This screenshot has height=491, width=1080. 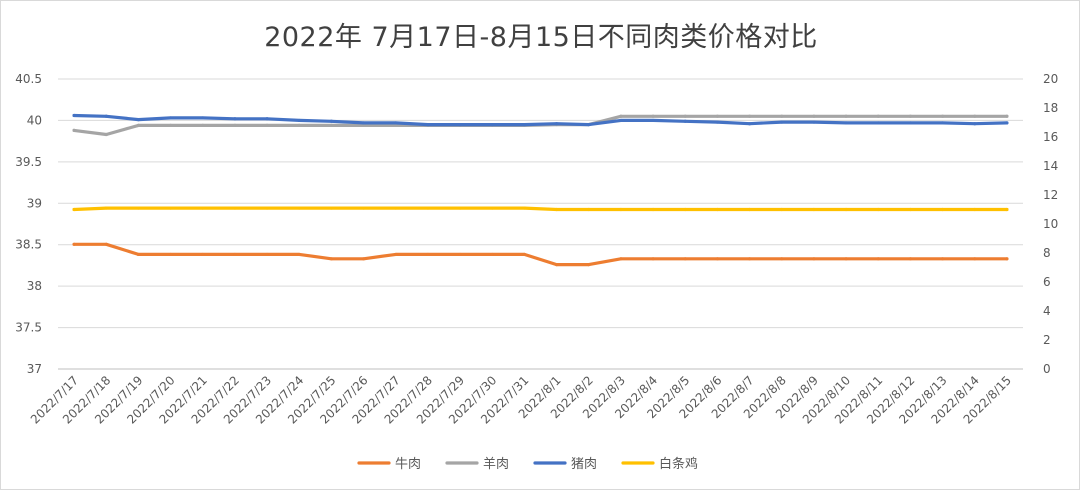 What do you see at coordinates (1050, 108) in the screenshot?
I see `y-right-tick-label: 18` at bounding box center [1050, 108].